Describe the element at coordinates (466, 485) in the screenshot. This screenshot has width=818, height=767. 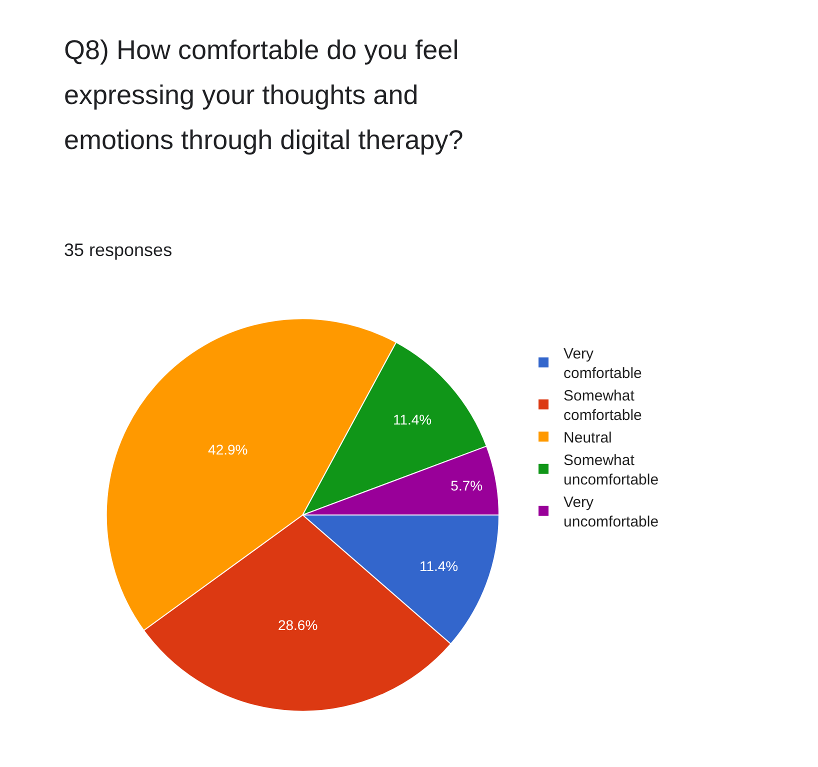
I see `data-label: 5.7%` at that location.